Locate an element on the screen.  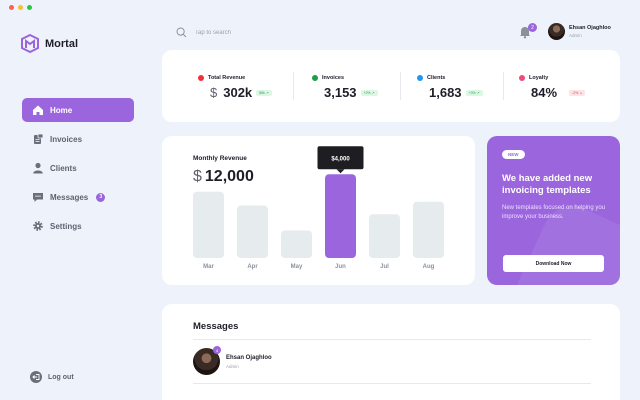
message-item: 4 Ehsan Ojaghloo Admin is located at coordinates (232, 360).